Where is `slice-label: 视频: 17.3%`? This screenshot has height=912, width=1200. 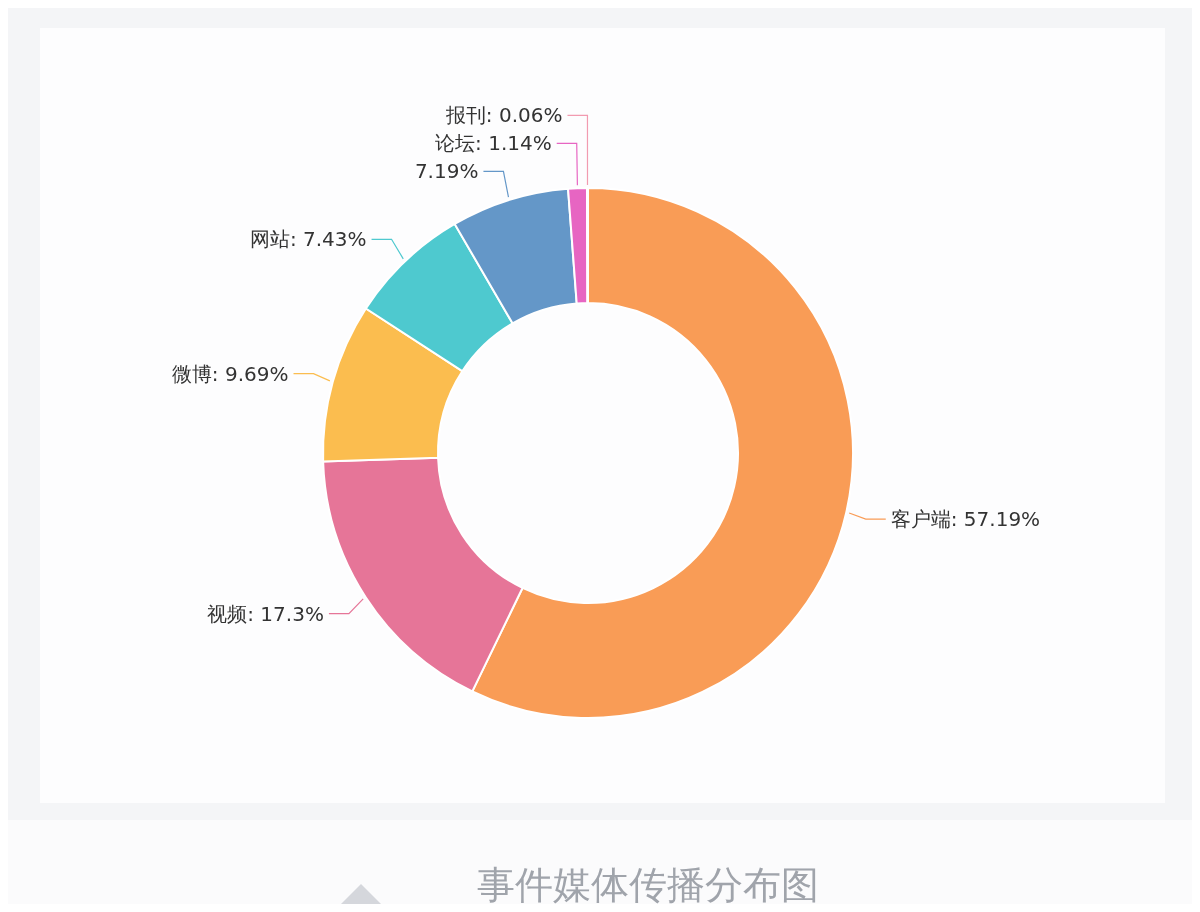
slice-label: 视频: 17.3% is located at coordinates (265, 613).